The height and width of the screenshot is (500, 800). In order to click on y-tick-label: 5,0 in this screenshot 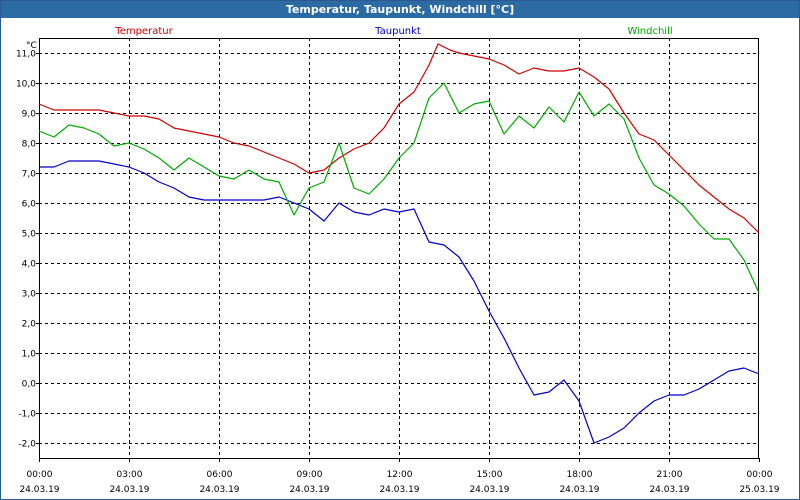, I will do `click(29, 235)`.